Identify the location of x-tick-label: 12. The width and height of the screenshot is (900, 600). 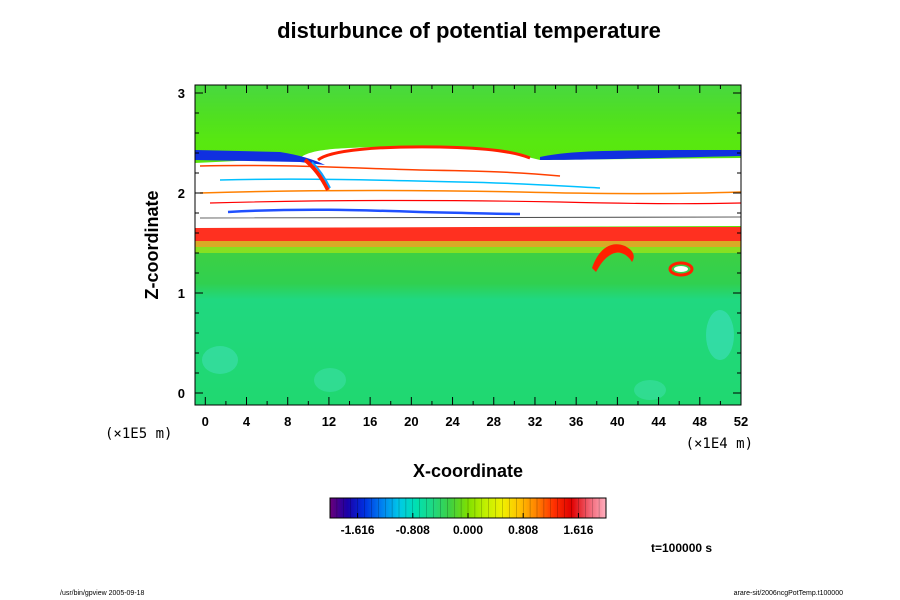
(329, 421).